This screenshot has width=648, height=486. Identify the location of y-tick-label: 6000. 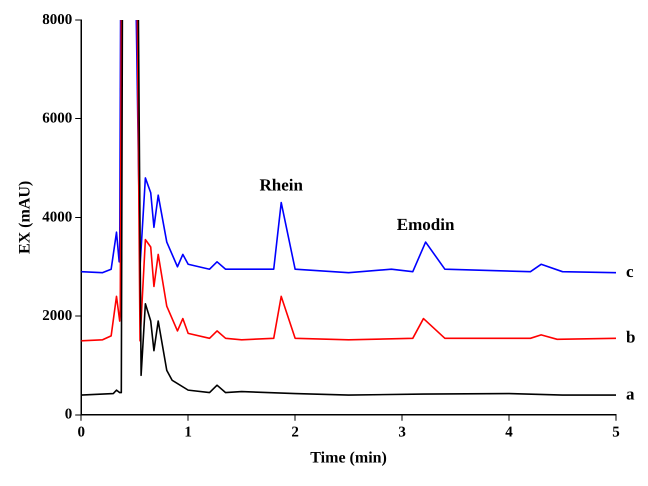
(57, 118).